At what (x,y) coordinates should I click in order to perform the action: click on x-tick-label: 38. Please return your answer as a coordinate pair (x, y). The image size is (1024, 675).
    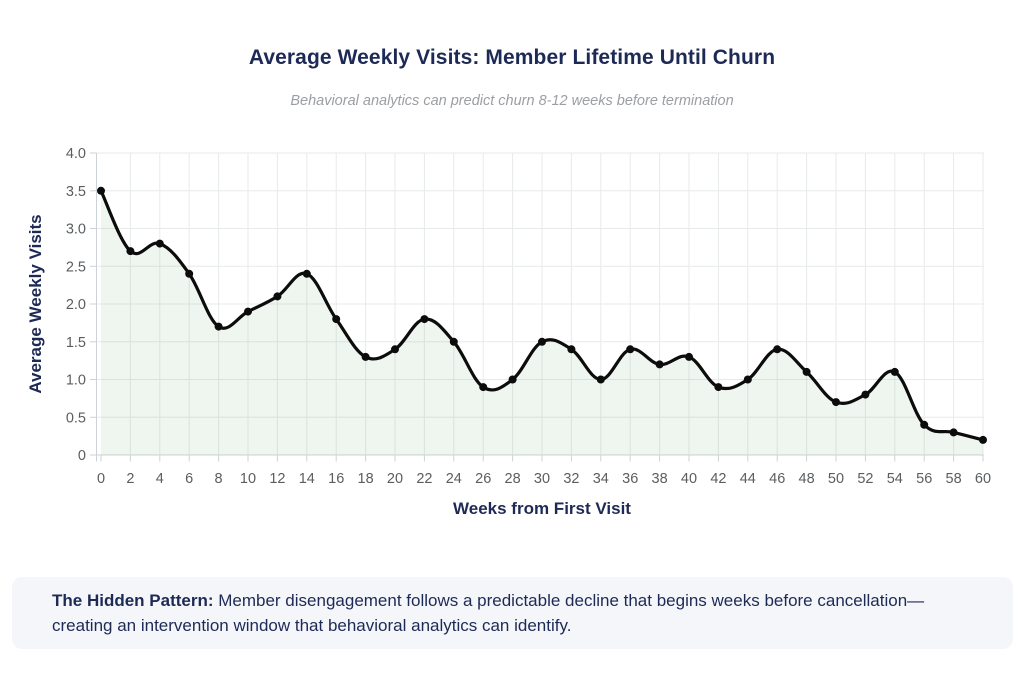
    Looking at the image, I should click on (660, 479).